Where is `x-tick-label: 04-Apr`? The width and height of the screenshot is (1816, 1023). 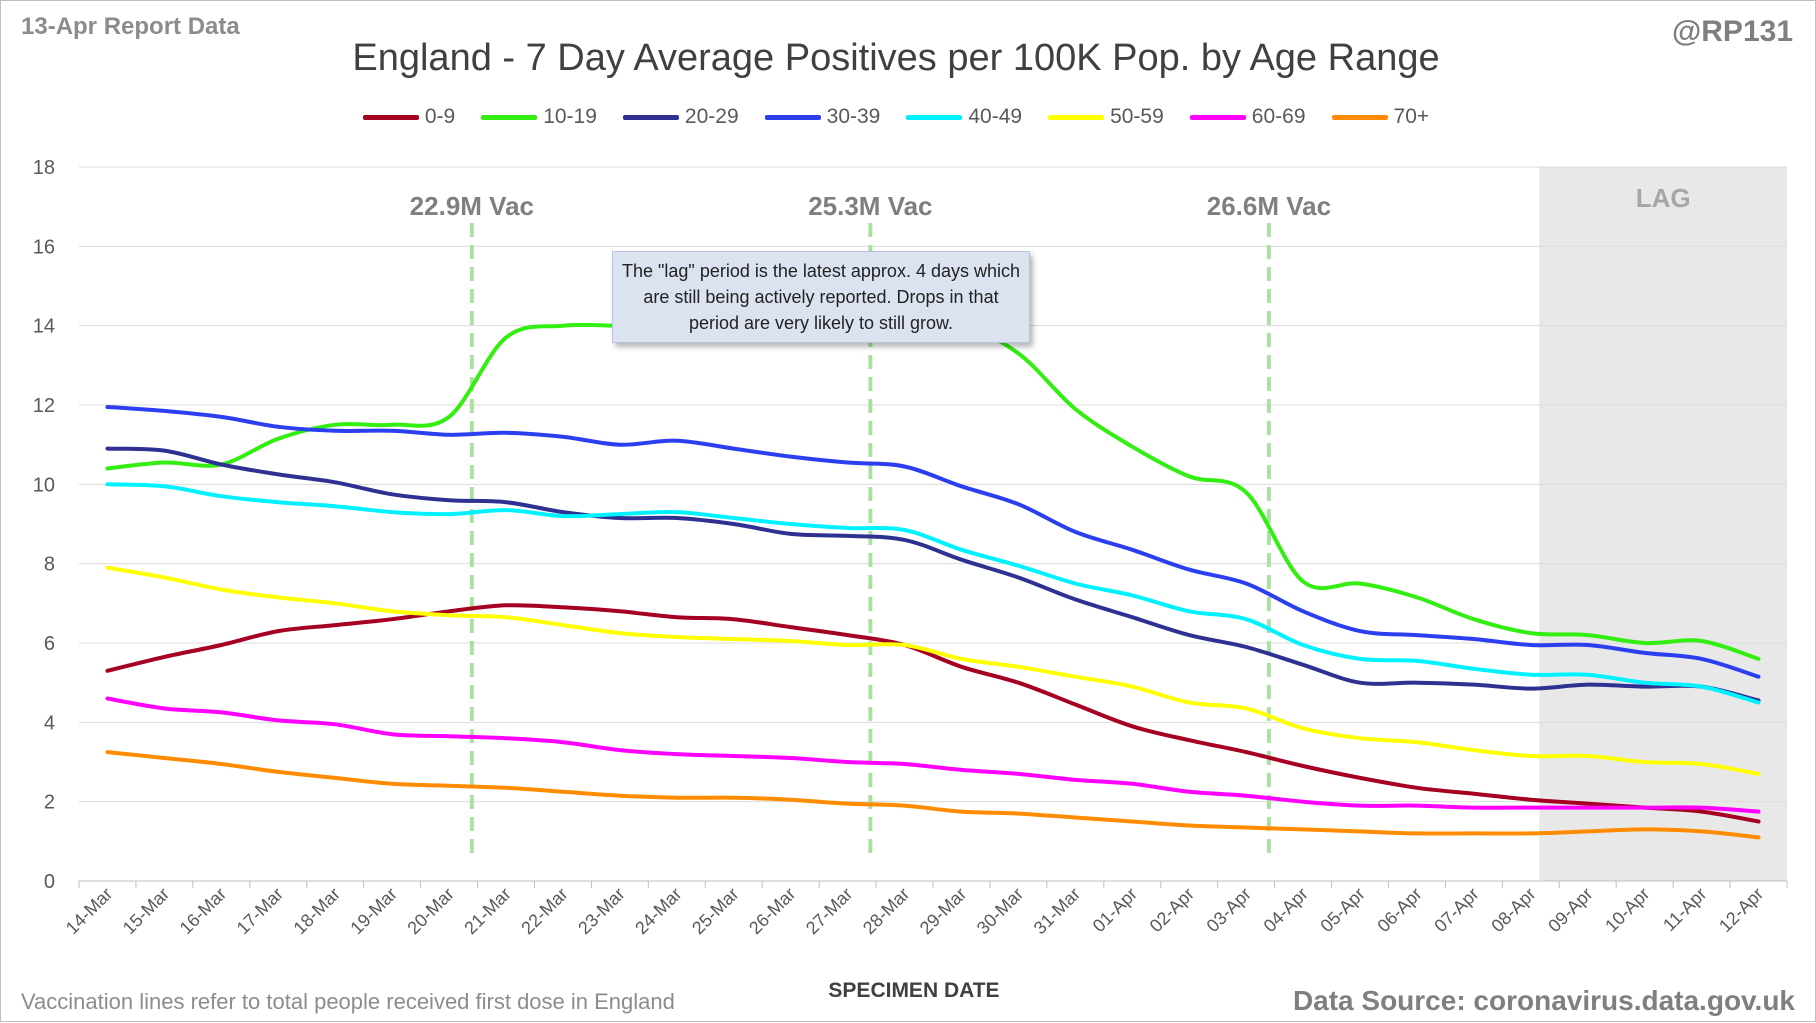 x-tick-label: 04-Apr is located at coordinates (1286, 910).